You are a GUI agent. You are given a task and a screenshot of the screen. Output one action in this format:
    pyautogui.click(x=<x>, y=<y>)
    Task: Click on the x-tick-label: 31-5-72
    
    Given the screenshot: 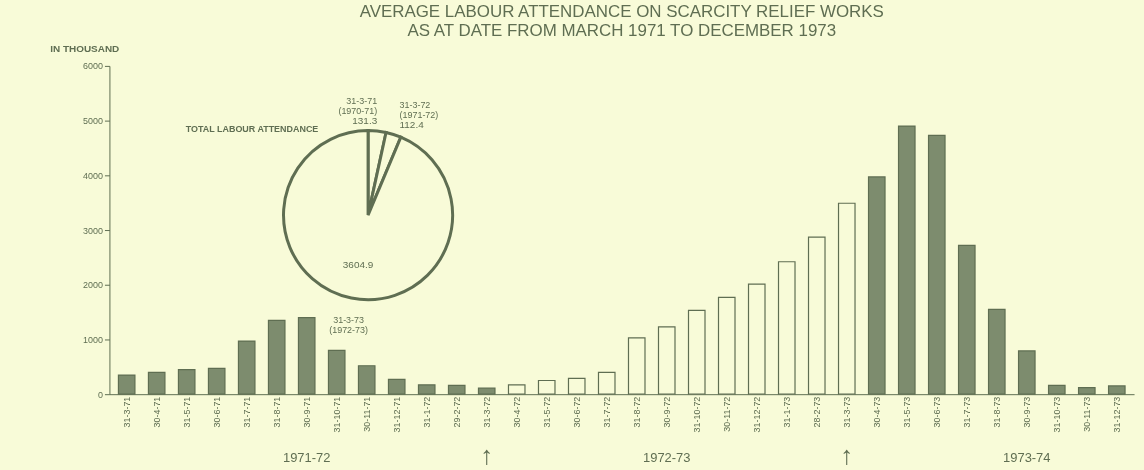 What is the action you would take?
    pyautogui.click(x=546, y=412)
    